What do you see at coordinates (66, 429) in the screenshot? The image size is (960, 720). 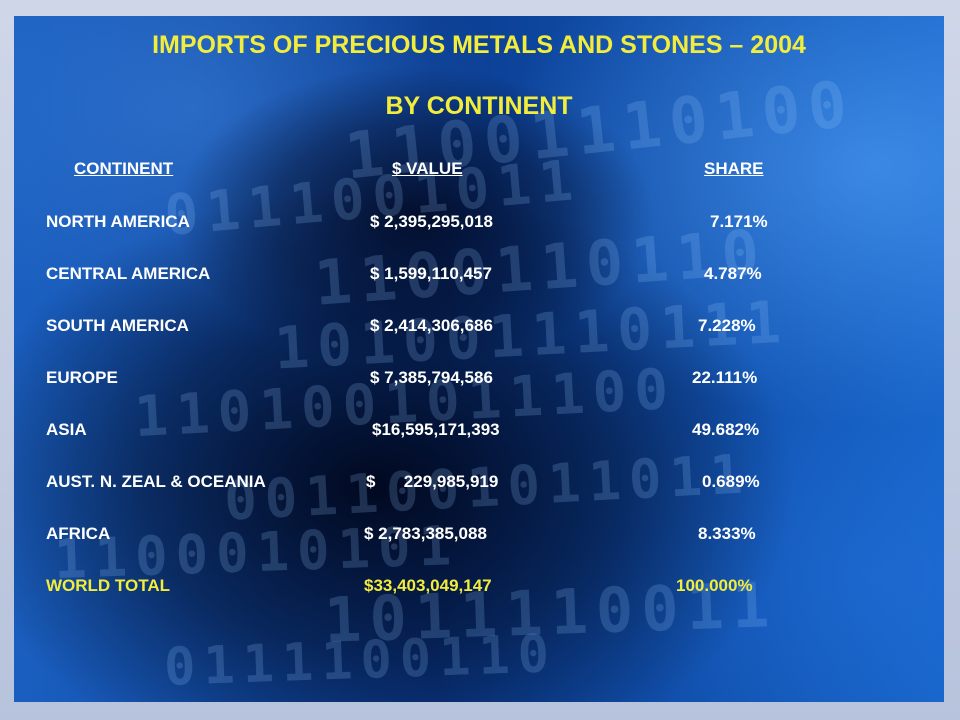 I see `continent-cell: ASIA` at bounding box center [66, 429].